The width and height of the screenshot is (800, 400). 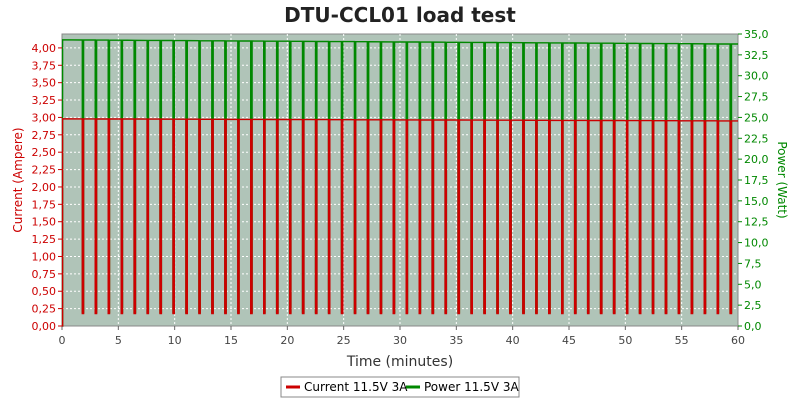 What do you see at coordinates (738, 340) in the screenshot?
I see `x-tick-label: 60` at bounding box center [738, 340].